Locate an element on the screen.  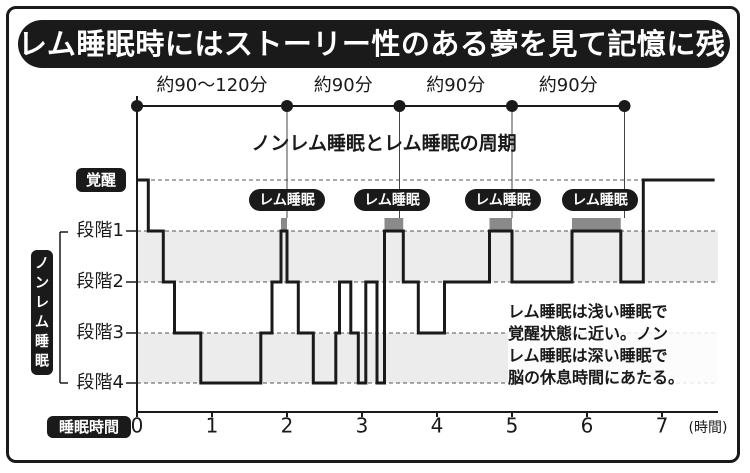
y-category-label: 段階1 is located at coordinates (100, 230).